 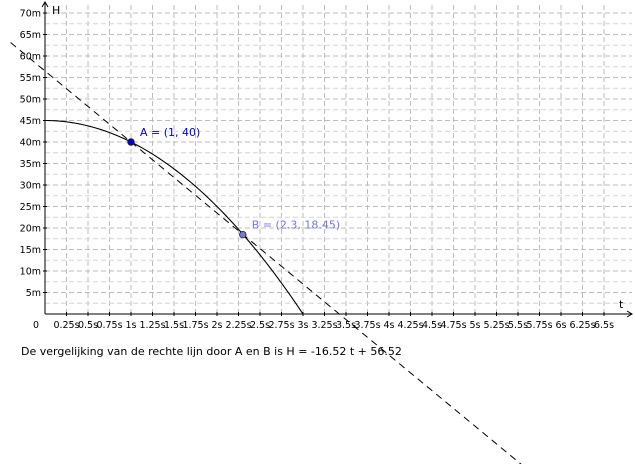 I want to click on x-tick-label: 4s, so click(x=389, y=325).